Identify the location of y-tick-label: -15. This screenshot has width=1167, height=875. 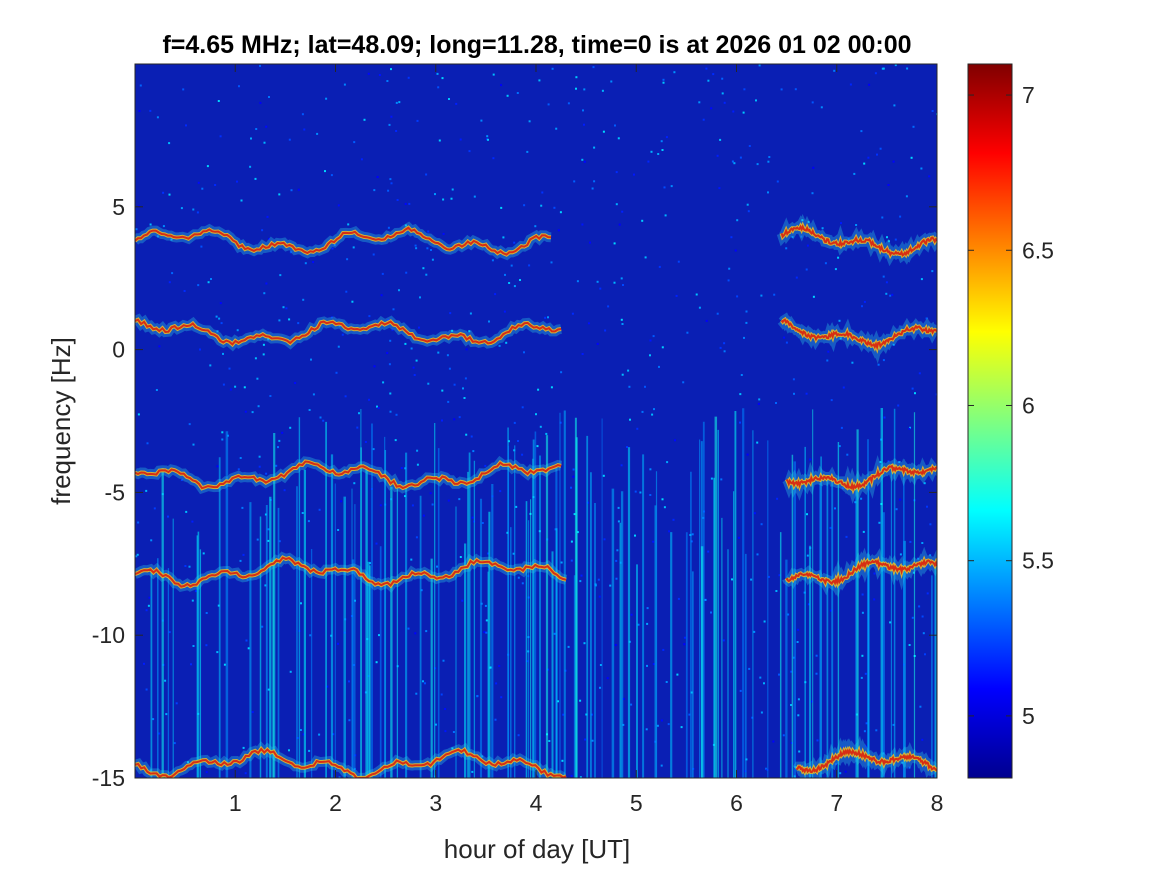
(108, 778).